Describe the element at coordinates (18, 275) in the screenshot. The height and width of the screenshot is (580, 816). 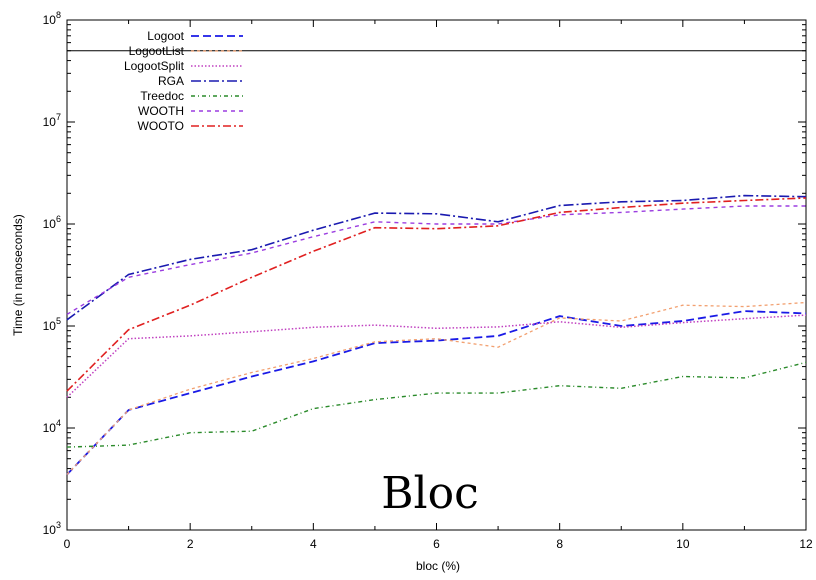
I see `y-axis-title: Time (in nanoseconds)` at that location.